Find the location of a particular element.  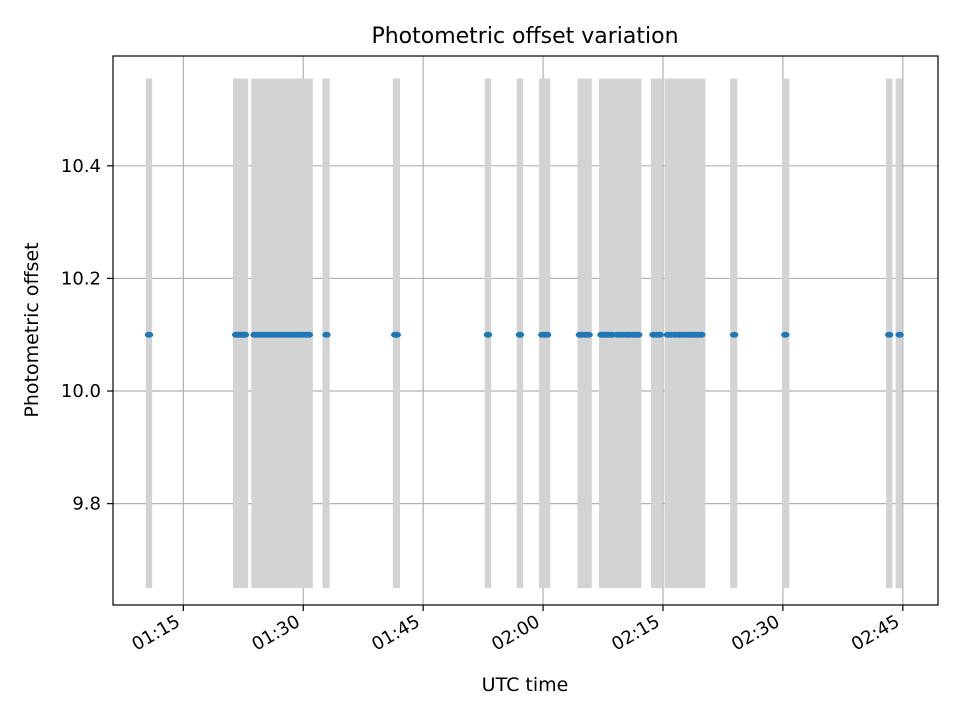

x-tick-label: 01:30 is located at coordinates (275, 633).